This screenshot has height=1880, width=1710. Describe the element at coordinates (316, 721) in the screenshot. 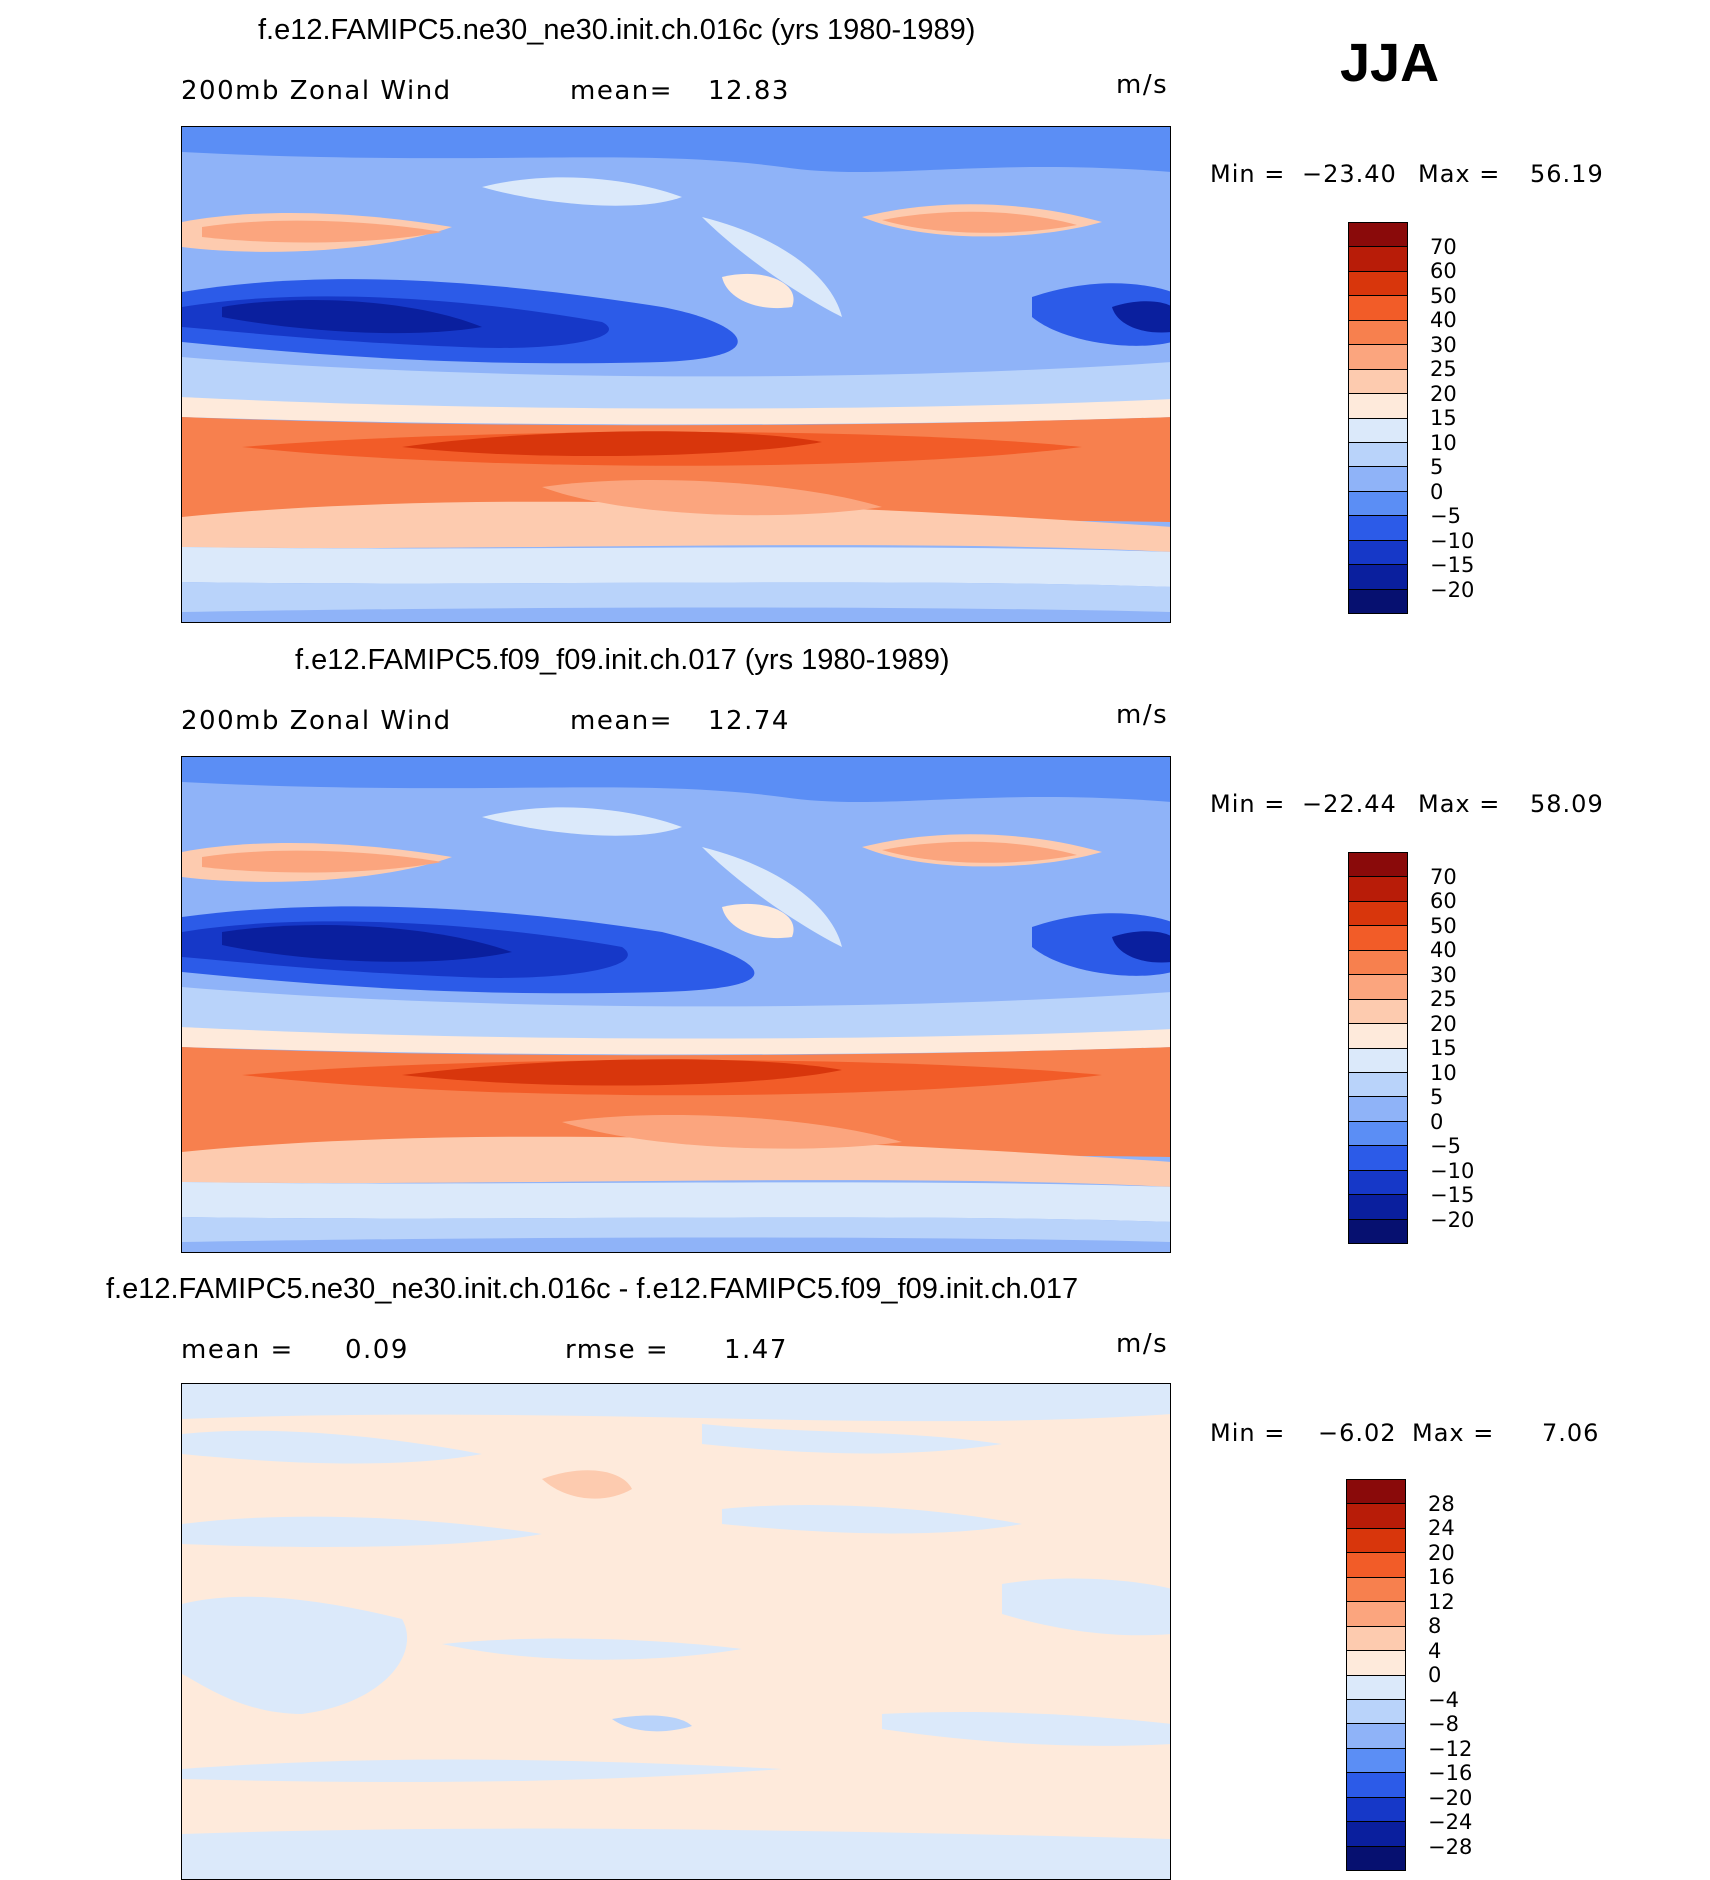

I see `panel-2-variable: 200mb Zonal Wind` at that location.